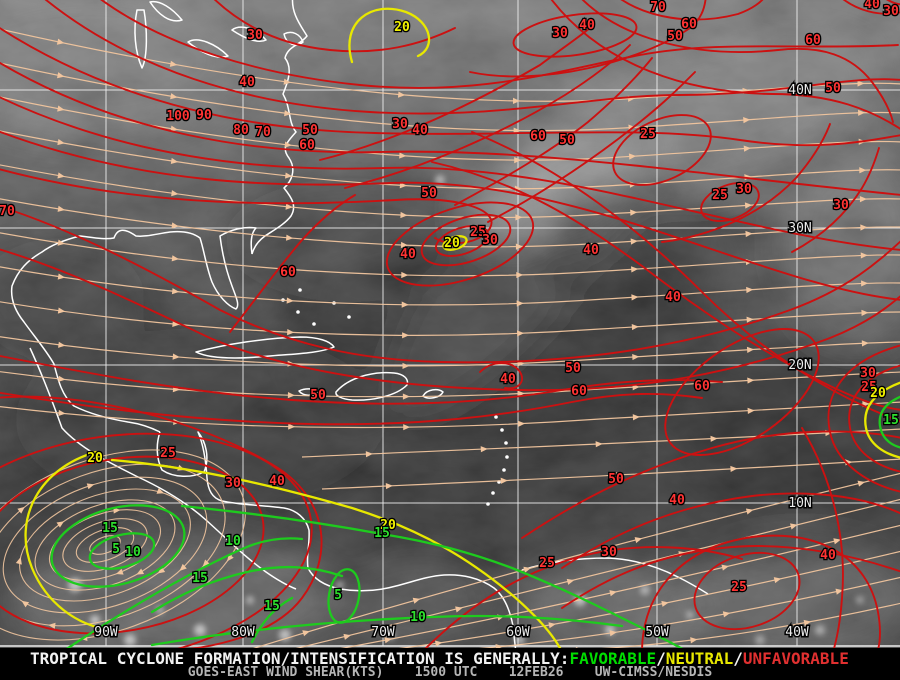  I want to click on svg-text: 40N, so click(799, 90).